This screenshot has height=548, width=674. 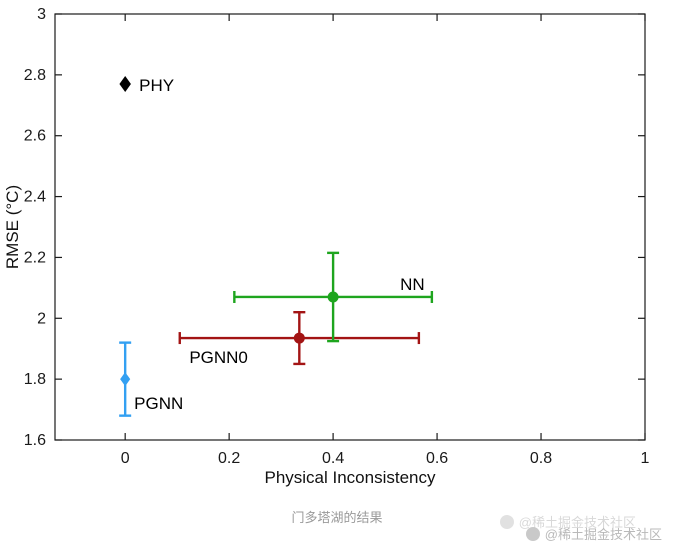 I want to click on point-label-phy: PHY, so click(x=156, y=85).